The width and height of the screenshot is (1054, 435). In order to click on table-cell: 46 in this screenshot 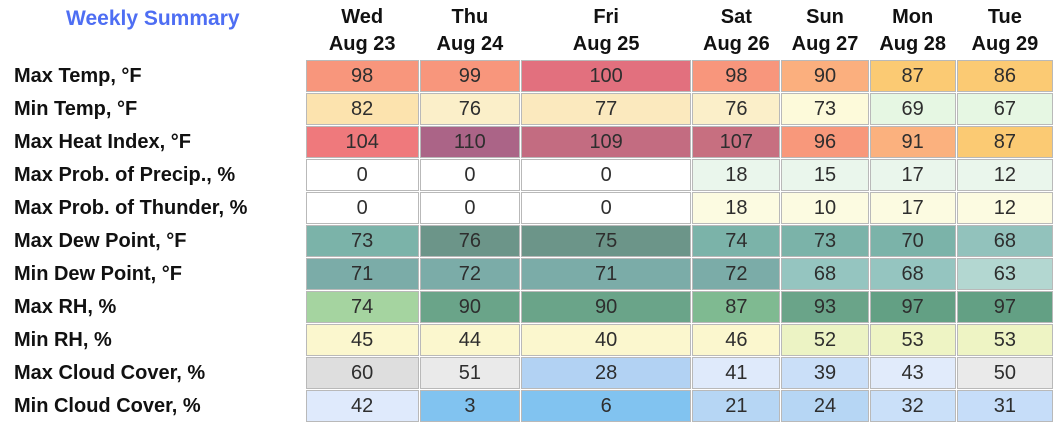, I will do `click(736, 340)`.